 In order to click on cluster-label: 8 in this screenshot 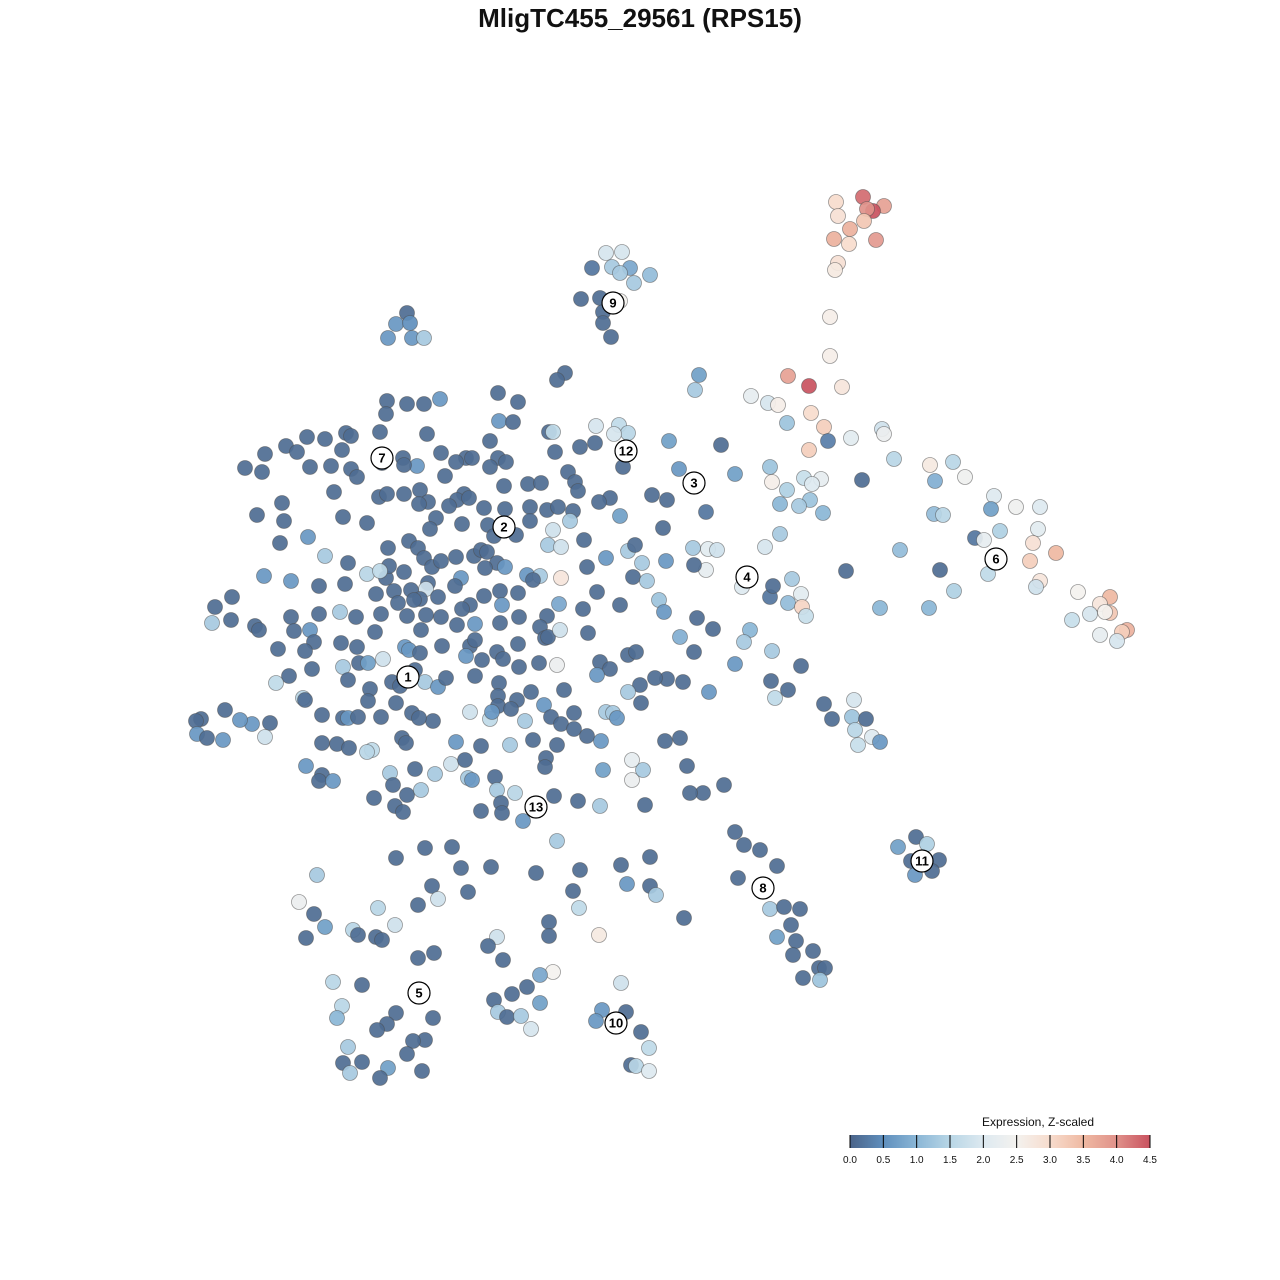, I will do `click(762, 888)`.